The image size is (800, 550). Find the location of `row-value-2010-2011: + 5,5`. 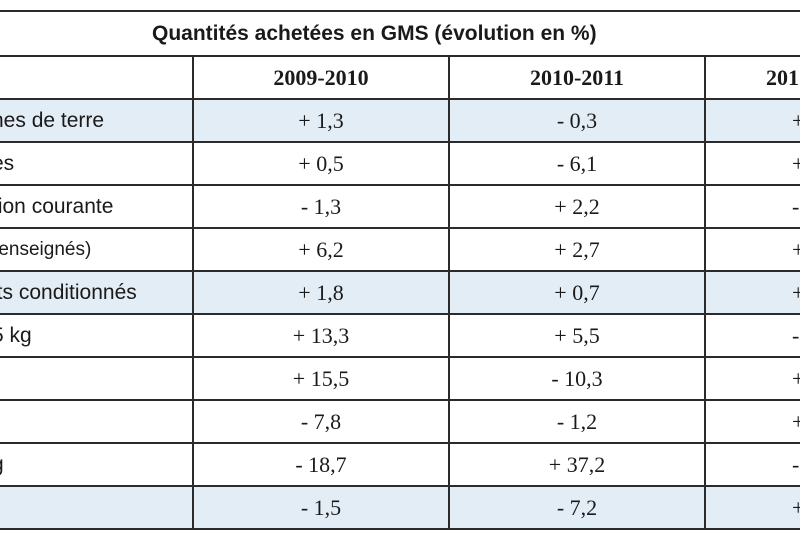

row-value-2010-2011: + 5,5 is located at coordinates (577, 335).